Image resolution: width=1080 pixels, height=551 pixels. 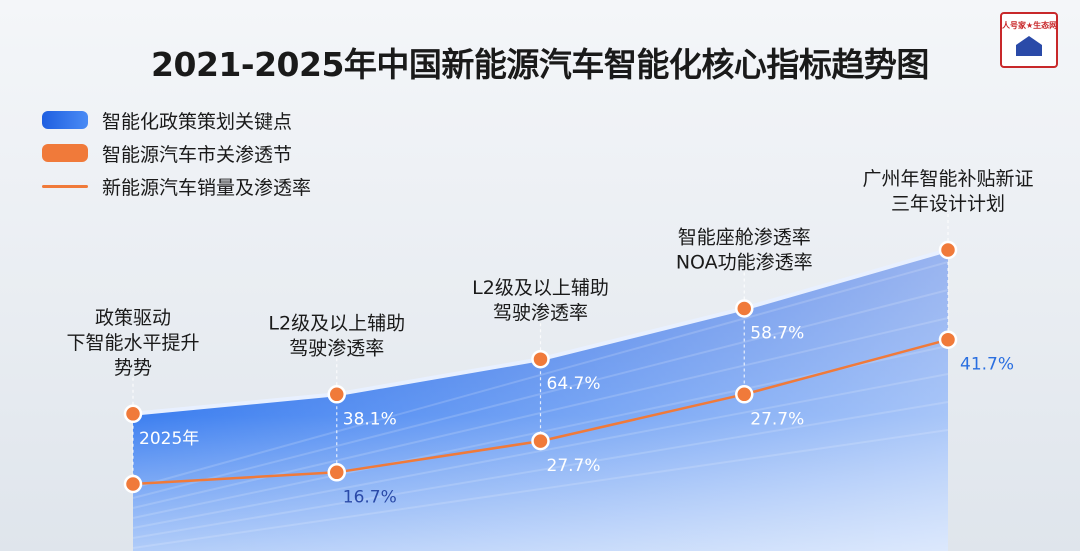 What do you see at coordinates (744, 263) in the screenshot?
I see `annotation-label: NOA功能渗透率` at bounding box center [744, 263].